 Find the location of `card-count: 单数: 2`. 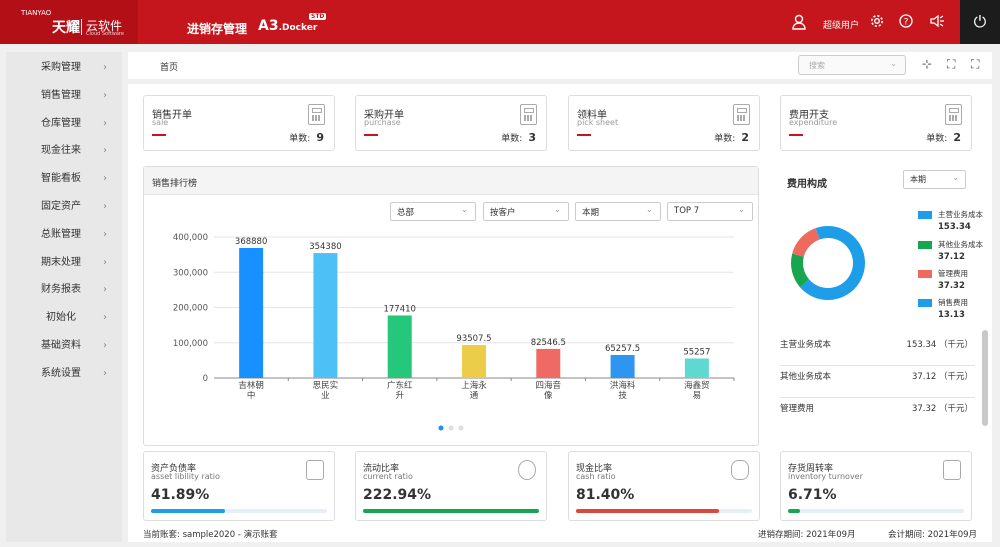

card-count: 单数: 2 is located at coordinates (731, 137).